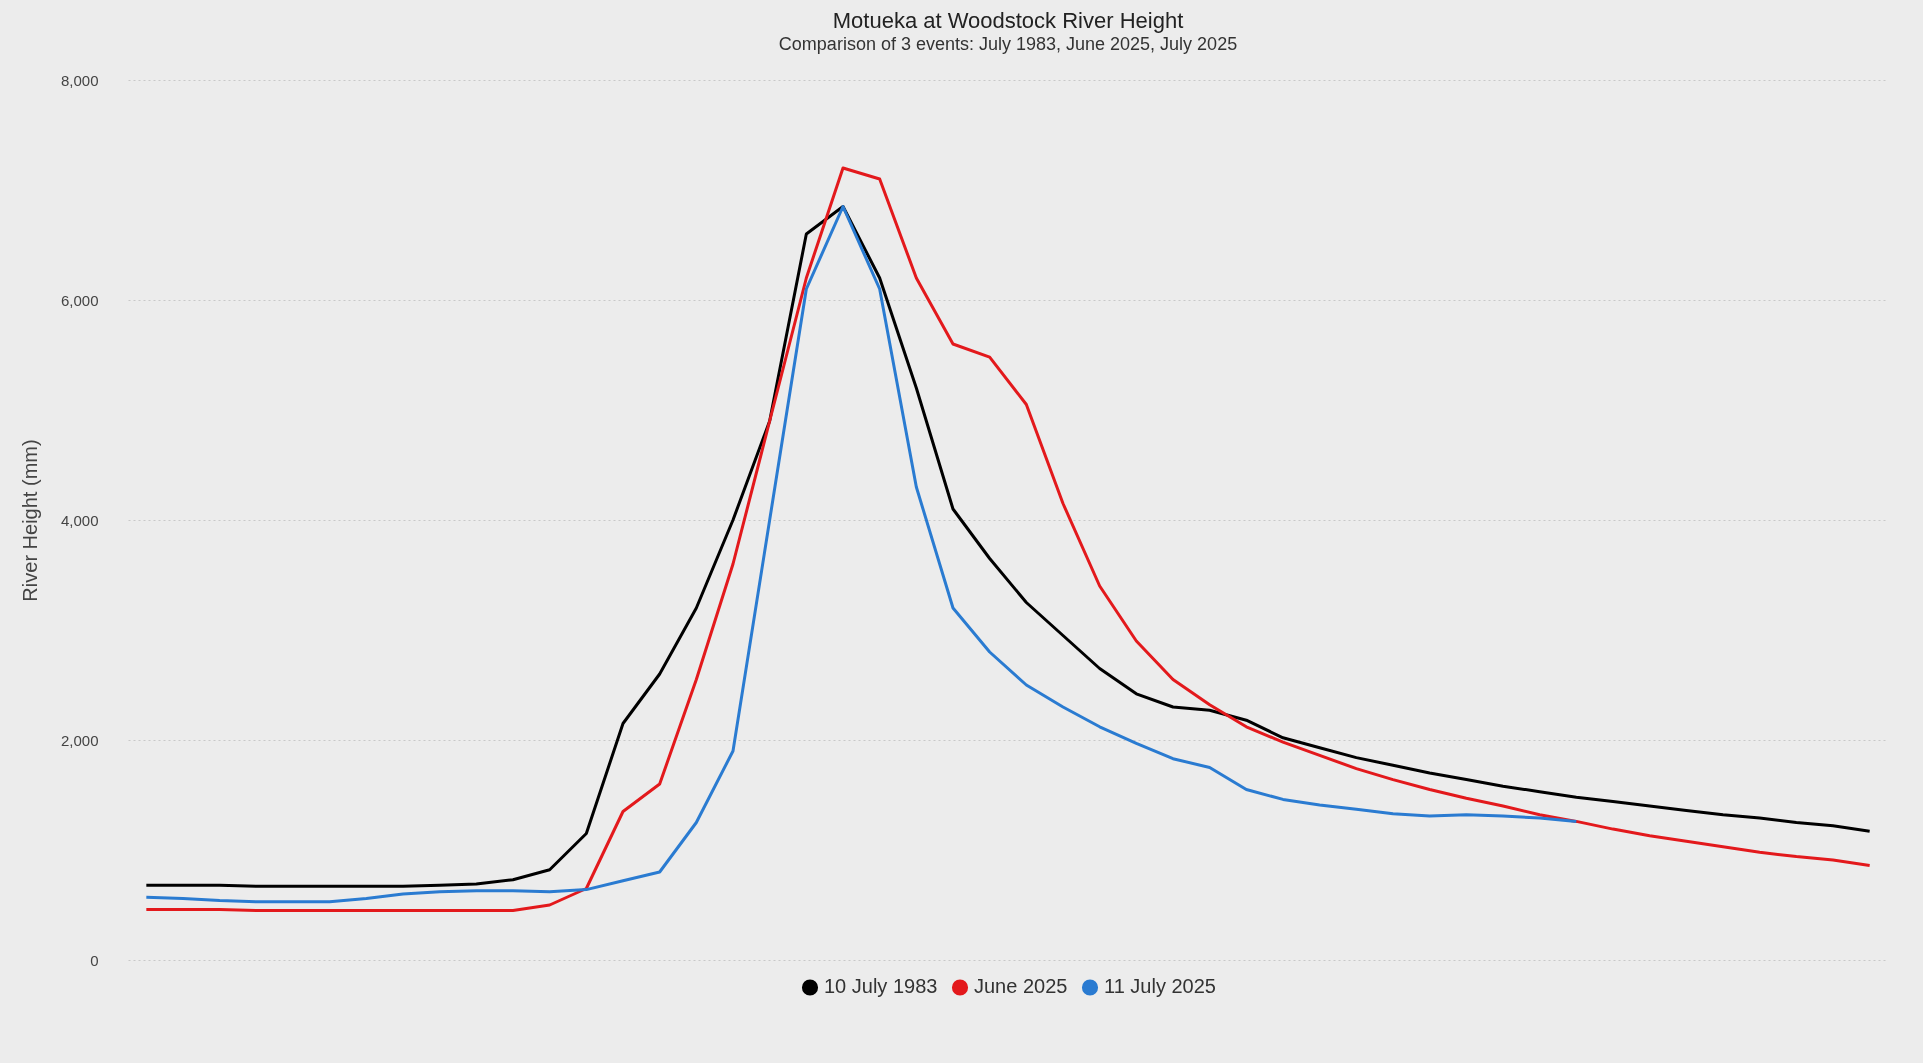  I want to click on chart-title: Motueka at Woodstock River Height, so click(1008, 20).